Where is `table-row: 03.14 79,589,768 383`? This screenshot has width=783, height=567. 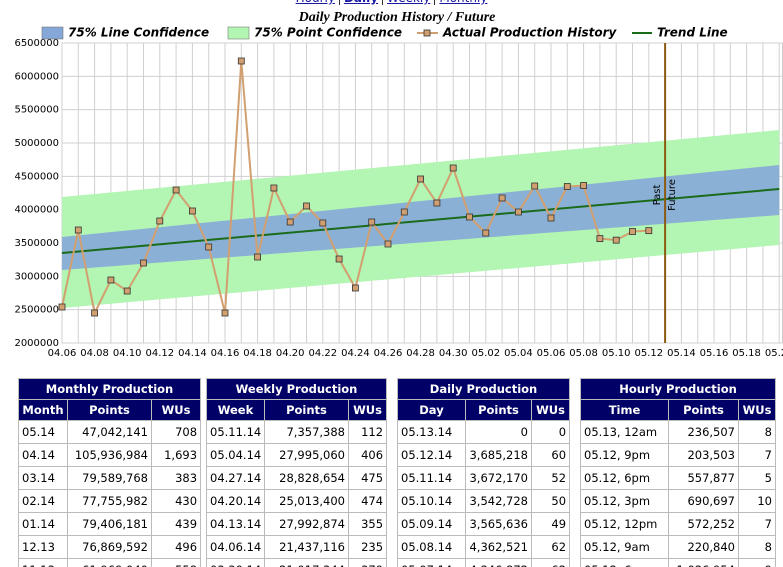 table-row: 03.14 79,589,768 383 is located at coordinates (110, 478).